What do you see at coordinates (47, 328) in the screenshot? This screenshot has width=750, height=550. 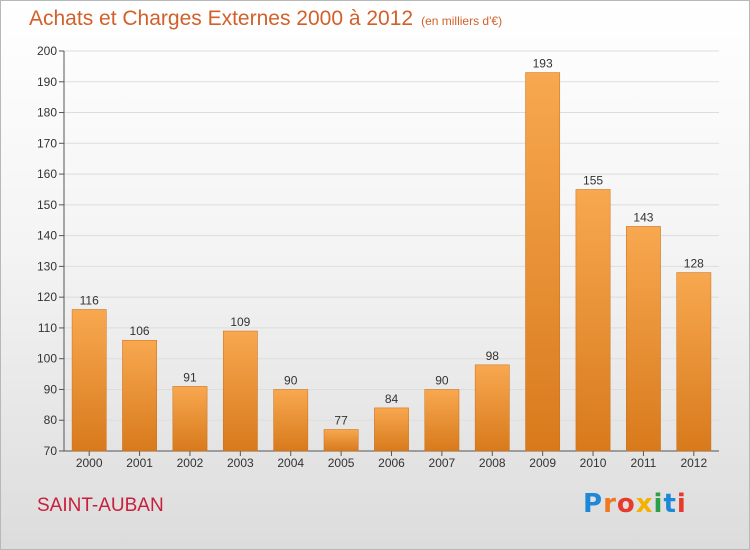 I see `y-tick-label: 110` at bounding box center [47, 328].